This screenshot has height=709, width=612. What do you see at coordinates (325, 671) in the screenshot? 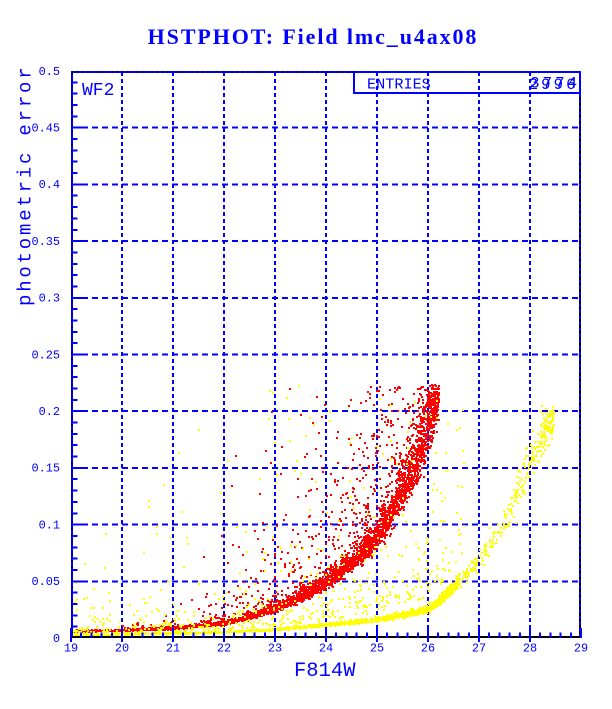
I see `svg-text: F814W` at bounding box center [325, 671].